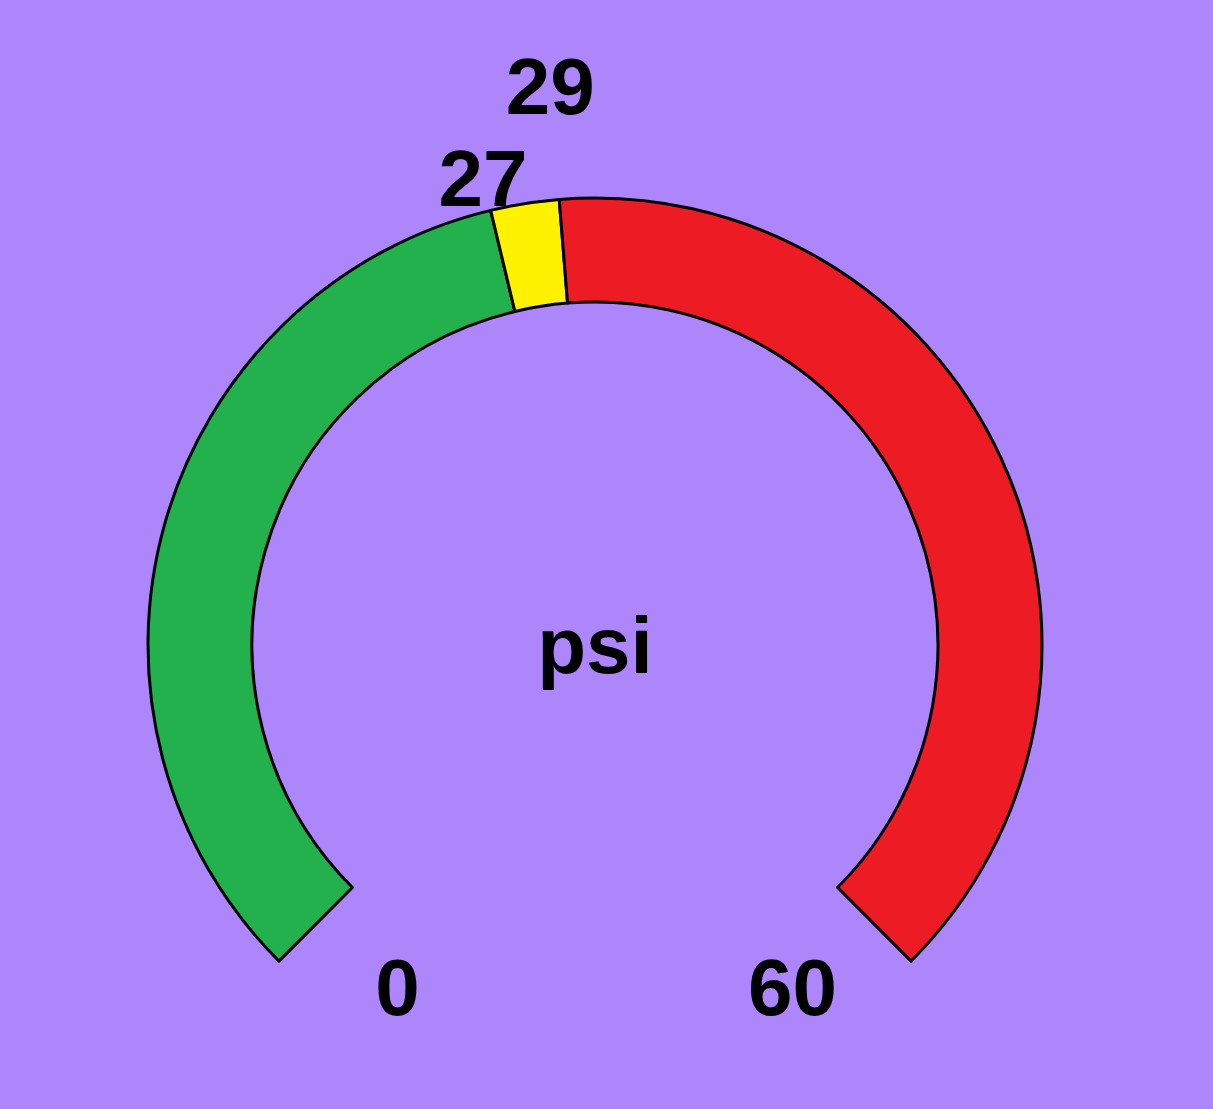  Describe the element at coordinates (483, 178) in the screenshot. I see `text: 27` at that location.